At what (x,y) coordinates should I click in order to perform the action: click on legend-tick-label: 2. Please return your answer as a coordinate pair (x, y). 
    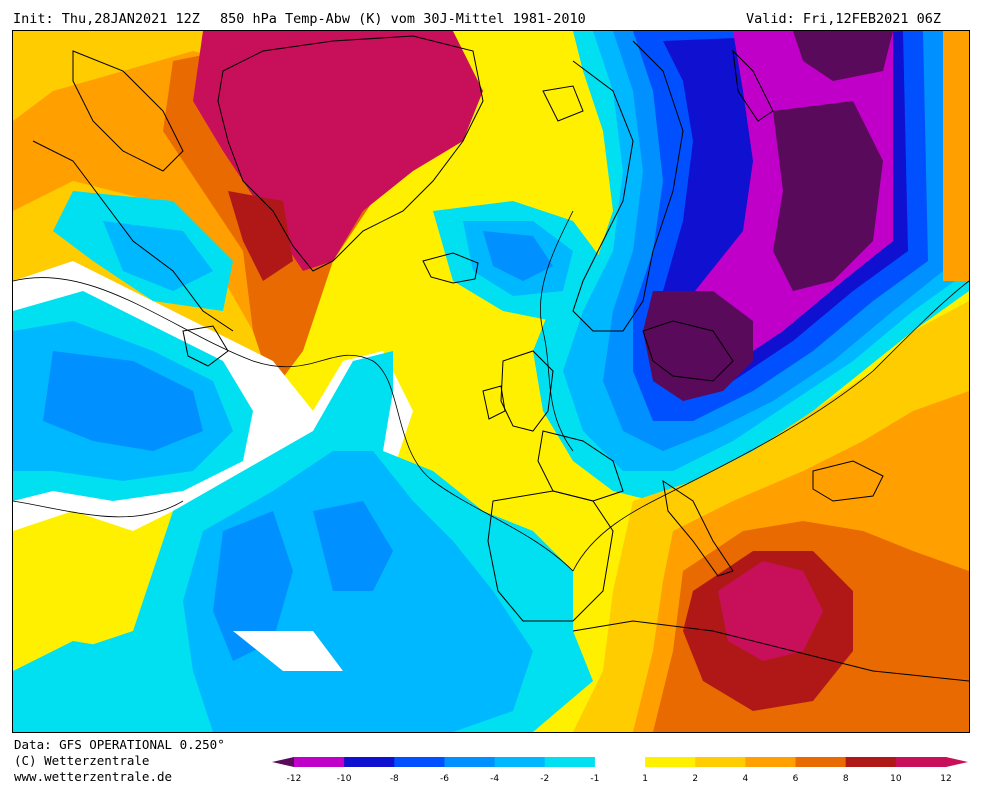
    Looking at the image, I should click on (695, 779).